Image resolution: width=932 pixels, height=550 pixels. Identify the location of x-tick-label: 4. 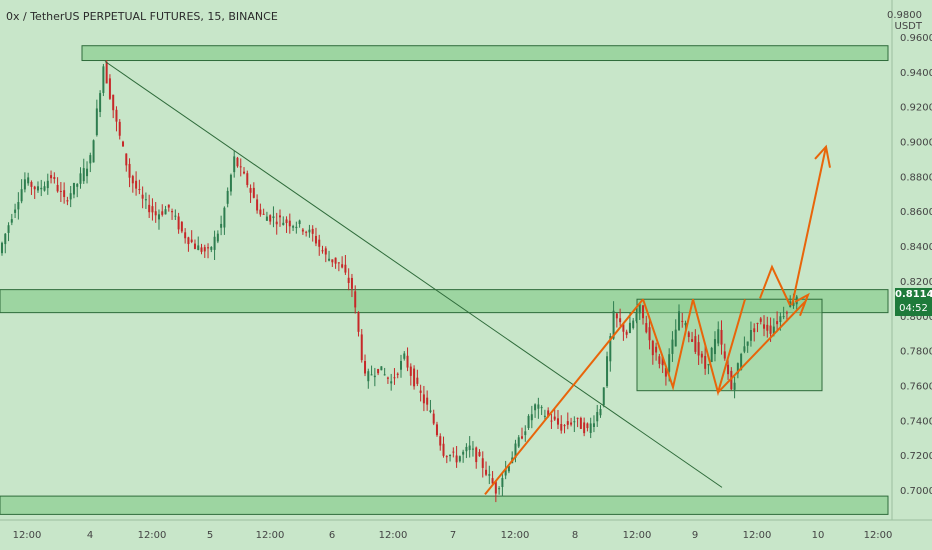
(90, 535).